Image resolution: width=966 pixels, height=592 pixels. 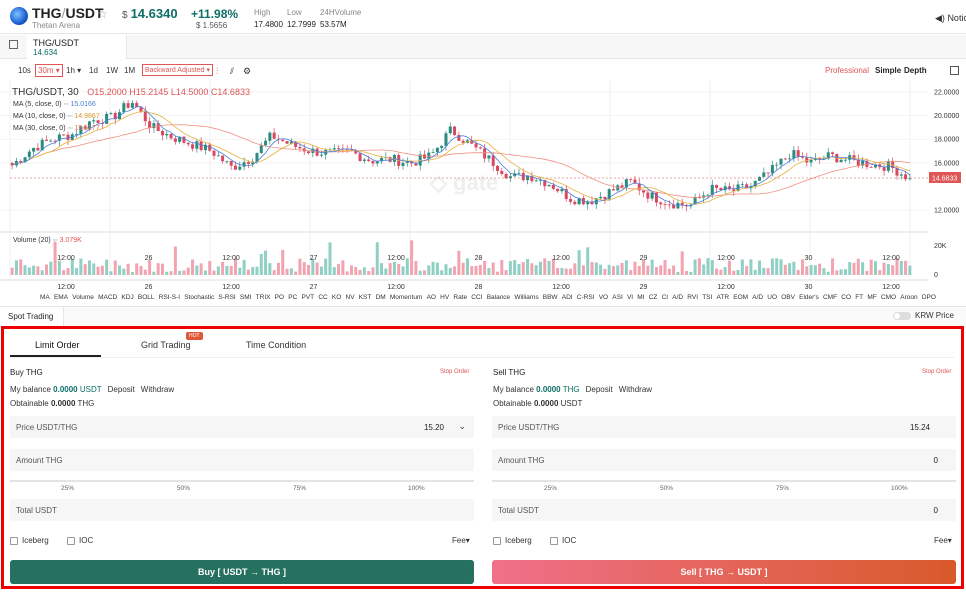 What do you see at coordinates (247, 71) in the screenshot?
I see `settings-gear-icon: ⚙` at bounding box center [247, 71].